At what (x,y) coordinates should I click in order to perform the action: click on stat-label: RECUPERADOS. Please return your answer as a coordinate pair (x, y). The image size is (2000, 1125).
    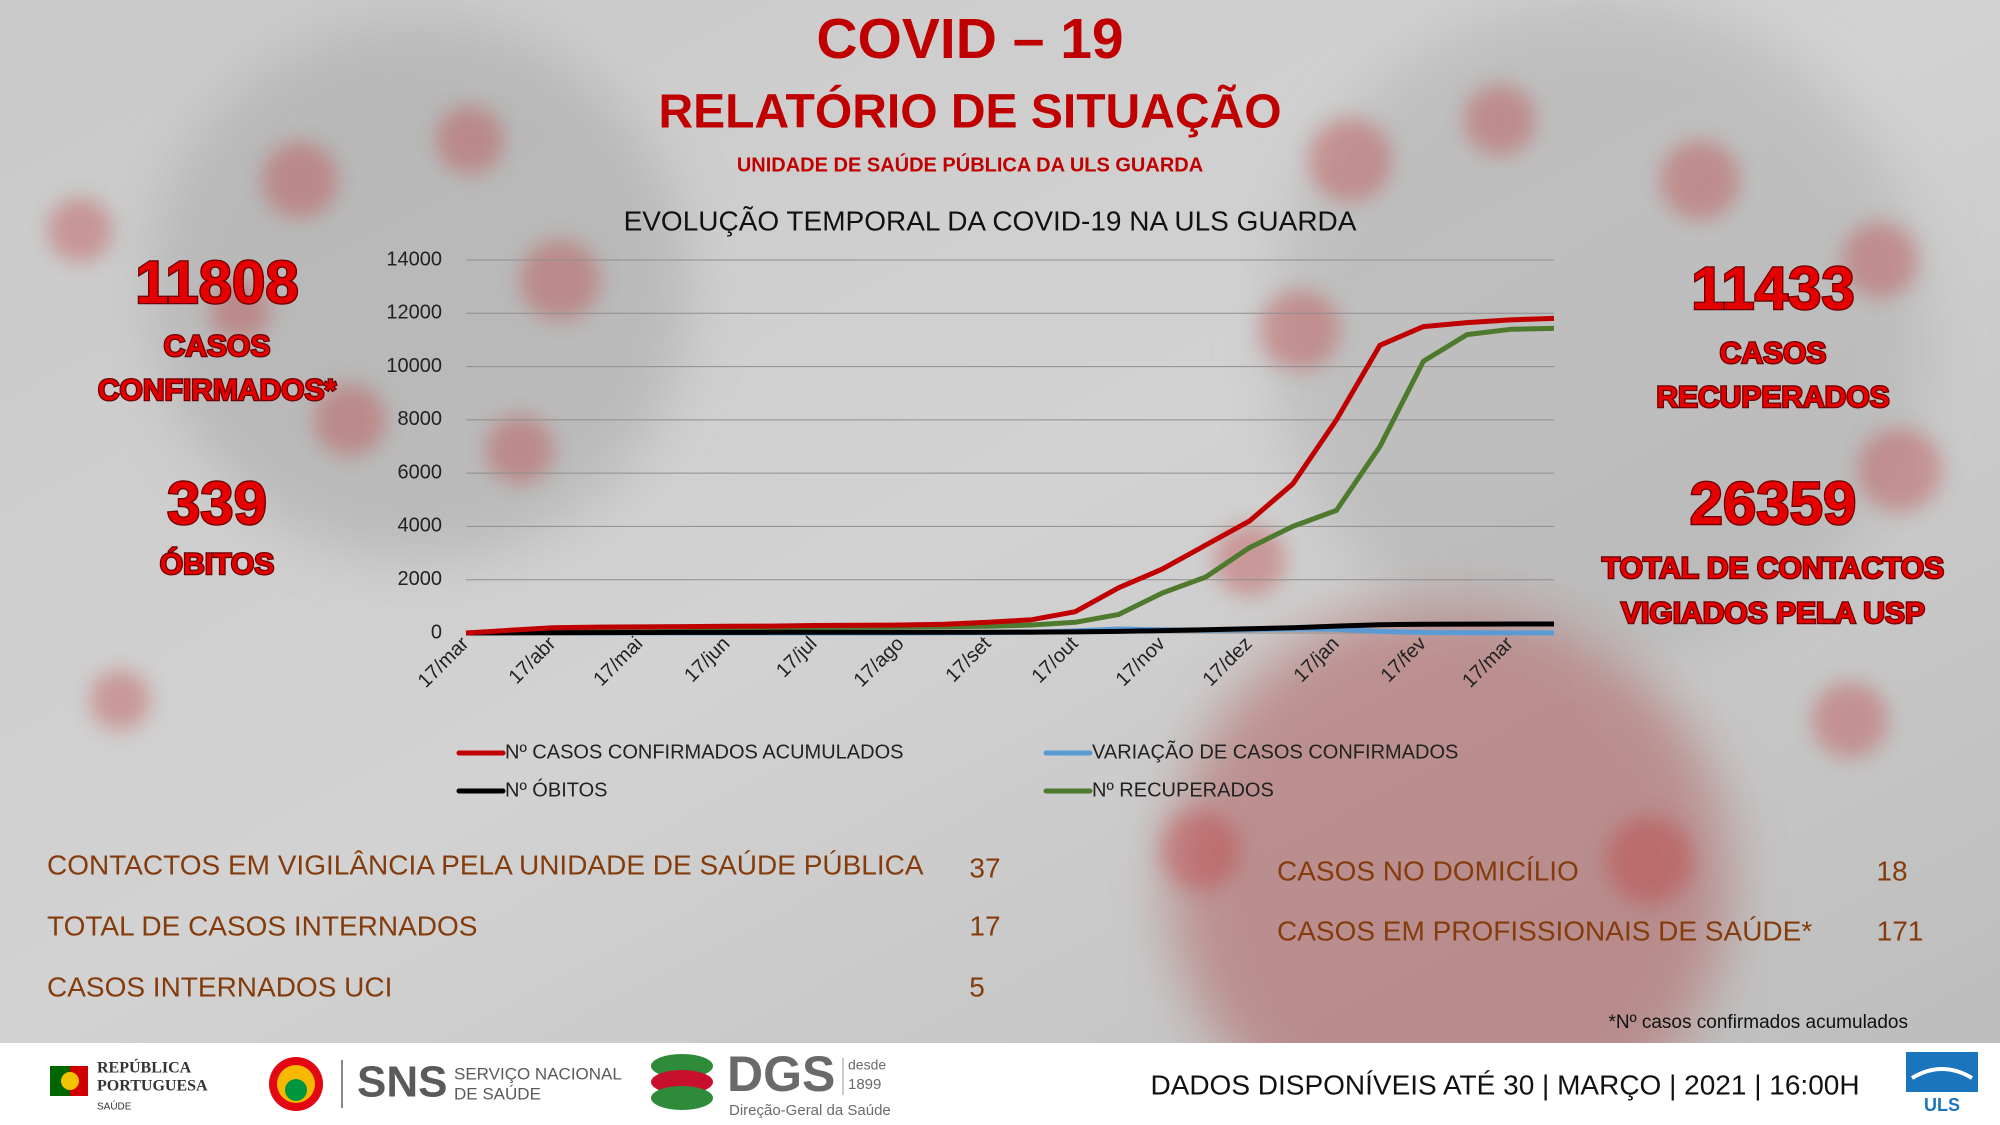
    Looking at the image, I should click on (1772, 397).